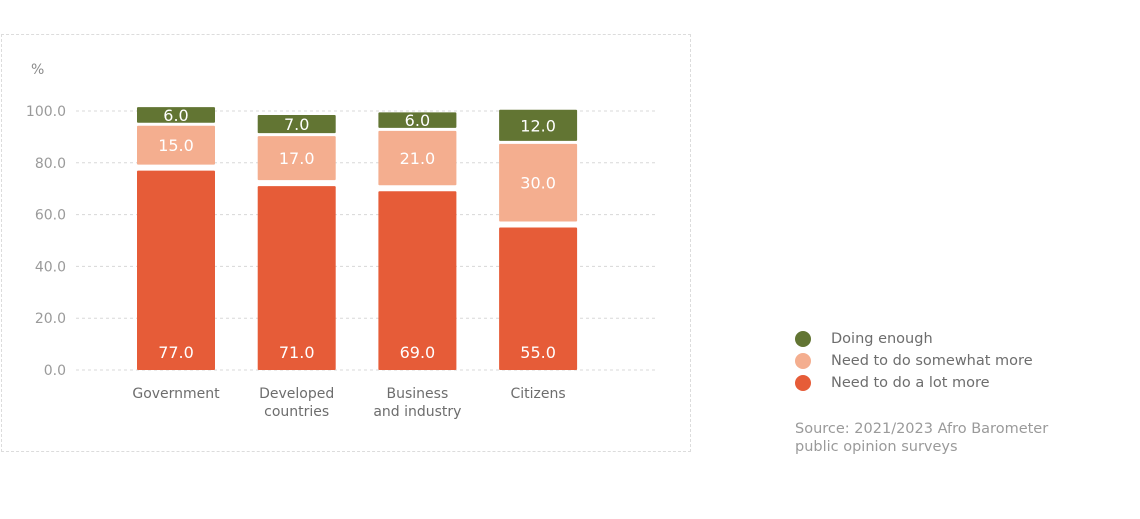 The width and height of the screenshot is (1140, 519). What do you see at coordinates (50, 267) in the screenshot?
I see `y-tick-label: 40.0` at bounding box center [50, 267].